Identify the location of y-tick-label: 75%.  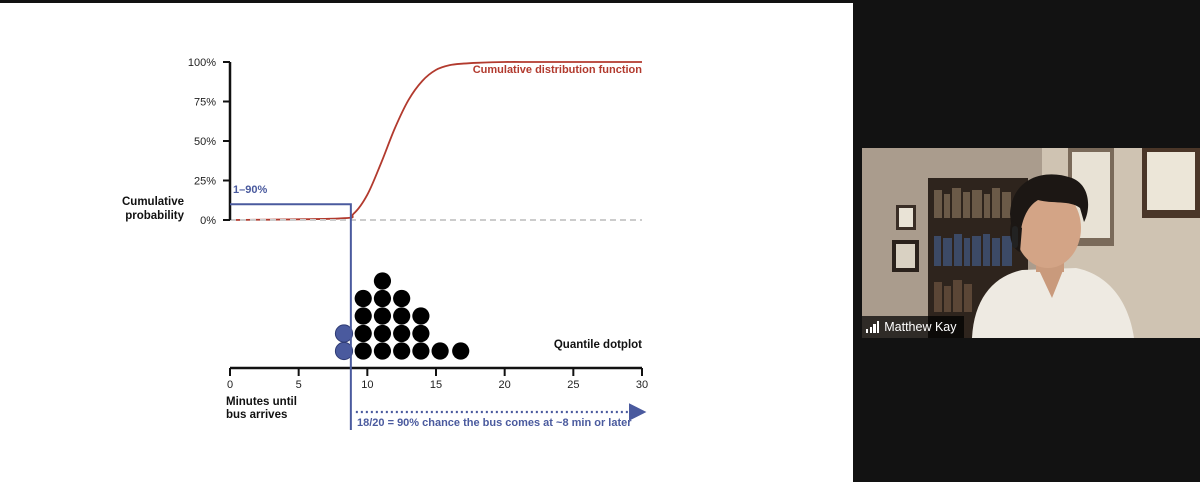
(205, 103).